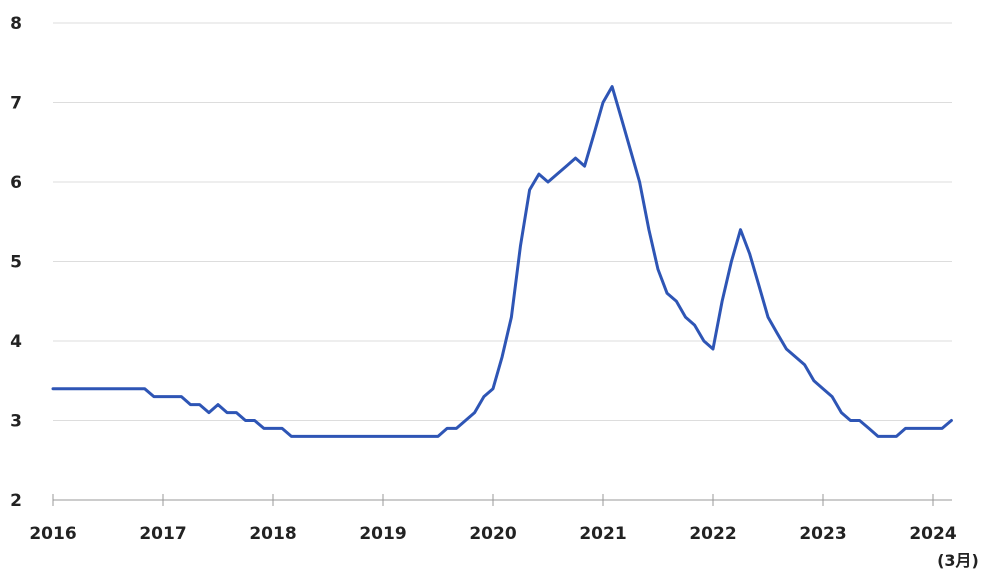 This screenshot has width=989, height=572. I want to click on x-tick-label-2020: 2020, so click(492, 534).